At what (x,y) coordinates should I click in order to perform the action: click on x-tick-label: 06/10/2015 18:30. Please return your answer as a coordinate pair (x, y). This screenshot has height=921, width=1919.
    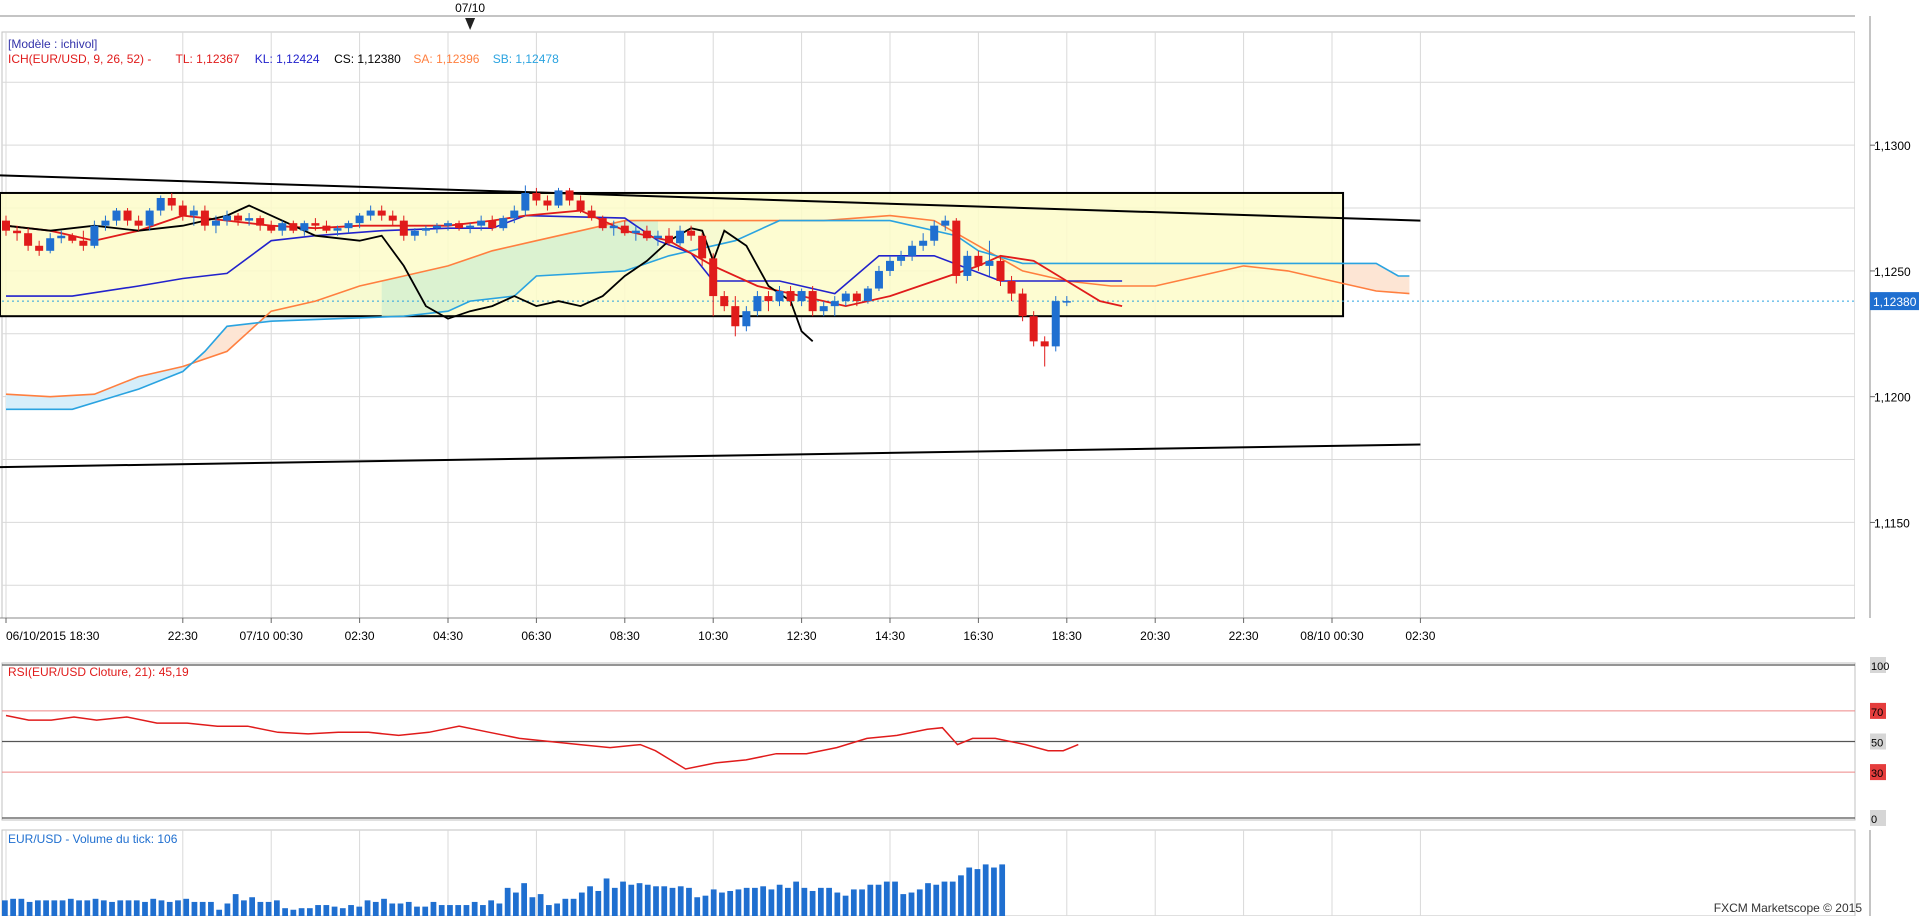
    Looking at the image, I should click on (53, 636).